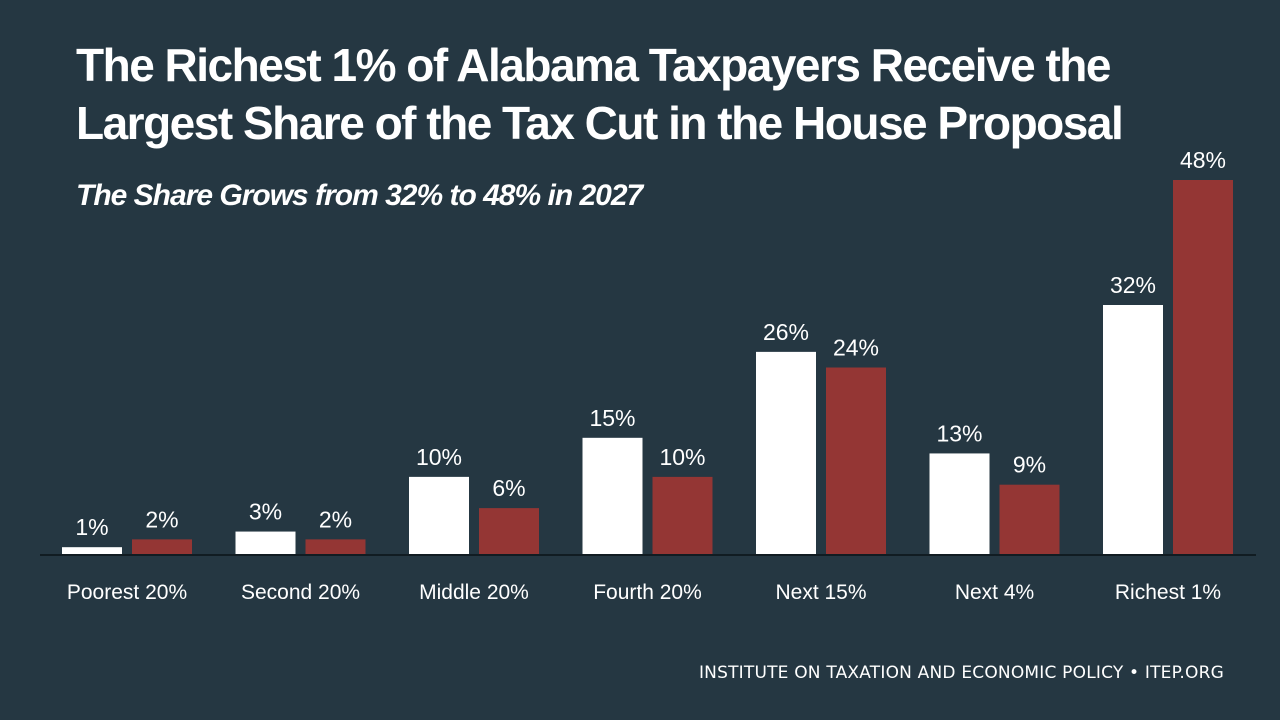 This screenshot has width=1280, height=720. What do you see at coordinates (959, 433) in the screenshot?
I see `data-label-series-1-5: 13%` at bounding box center [959, 433].